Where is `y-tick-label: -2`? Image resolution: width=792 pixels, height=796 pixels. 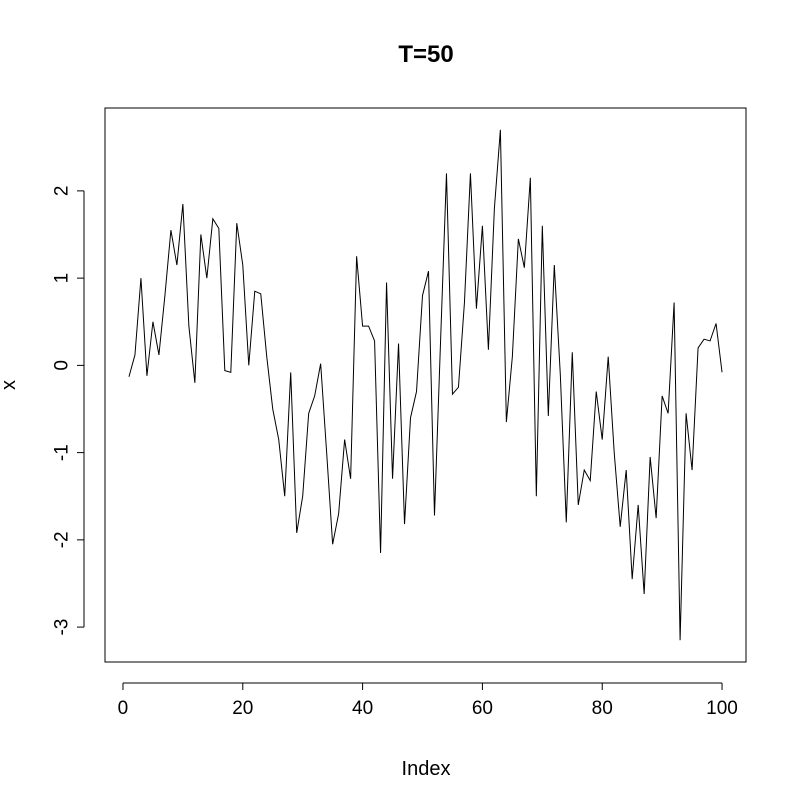
y-tick-label: -2 is located at coordinates (62, 539).